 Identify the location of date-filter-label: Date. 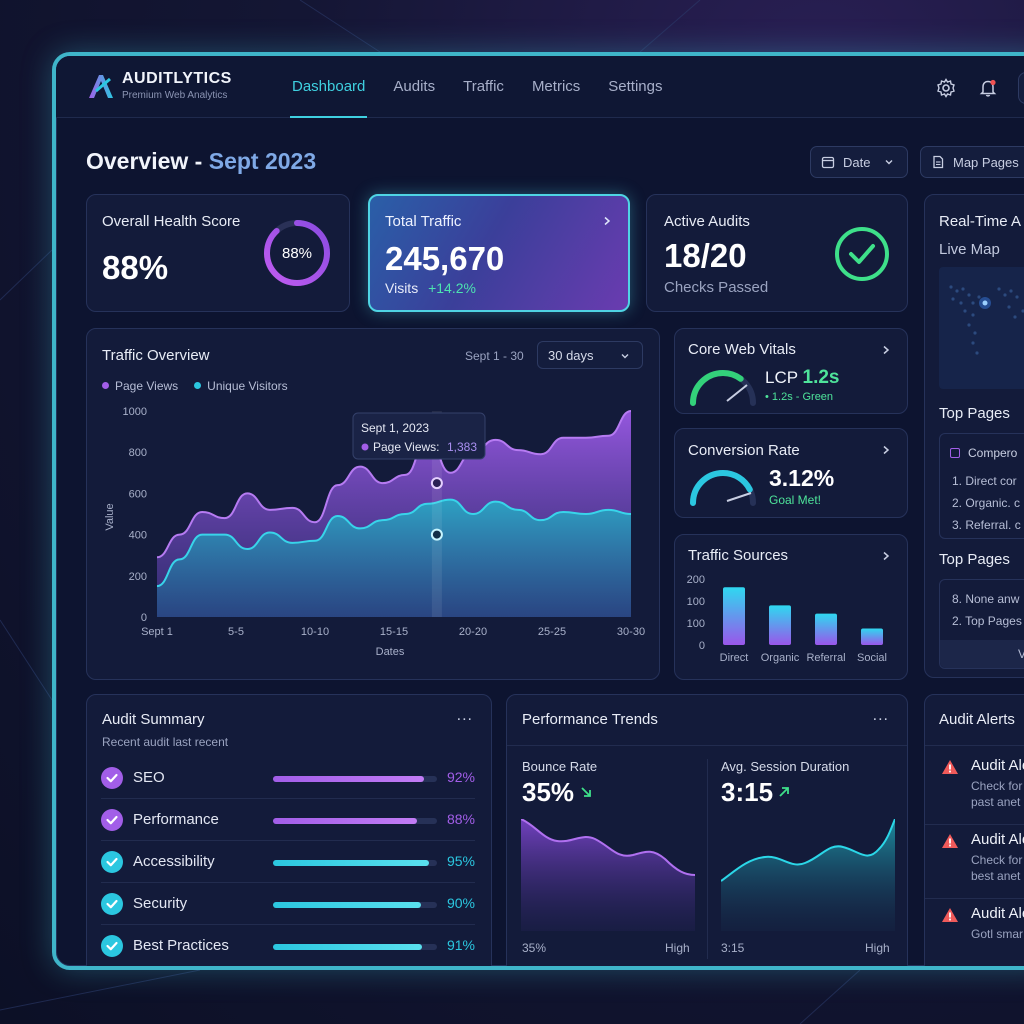
(857, 162).